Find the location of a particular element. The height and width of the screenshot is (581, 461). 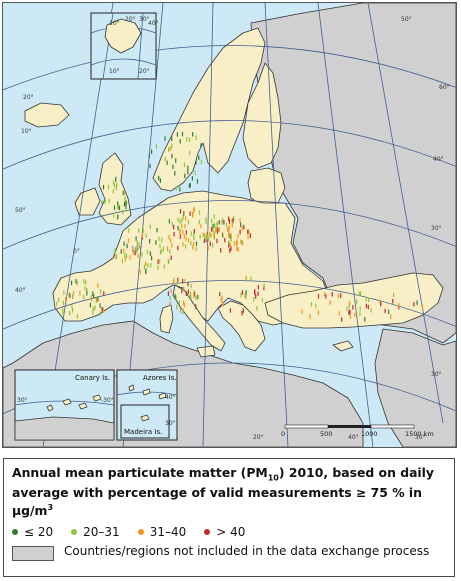

scandinavia is located at coordinates (209, 109).